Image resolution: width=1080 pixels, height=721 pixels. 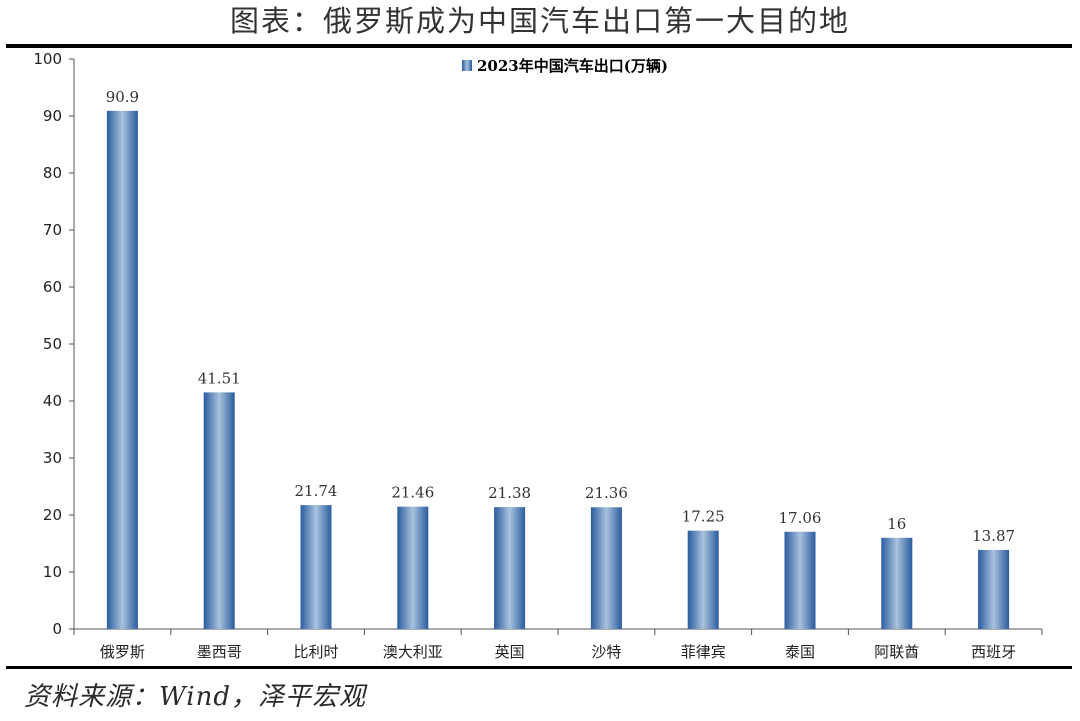 What do you see at coordinates (800, 651) in the screenshot?
I see `x-tick-label: 泰国` at bounding box center [800, 651].